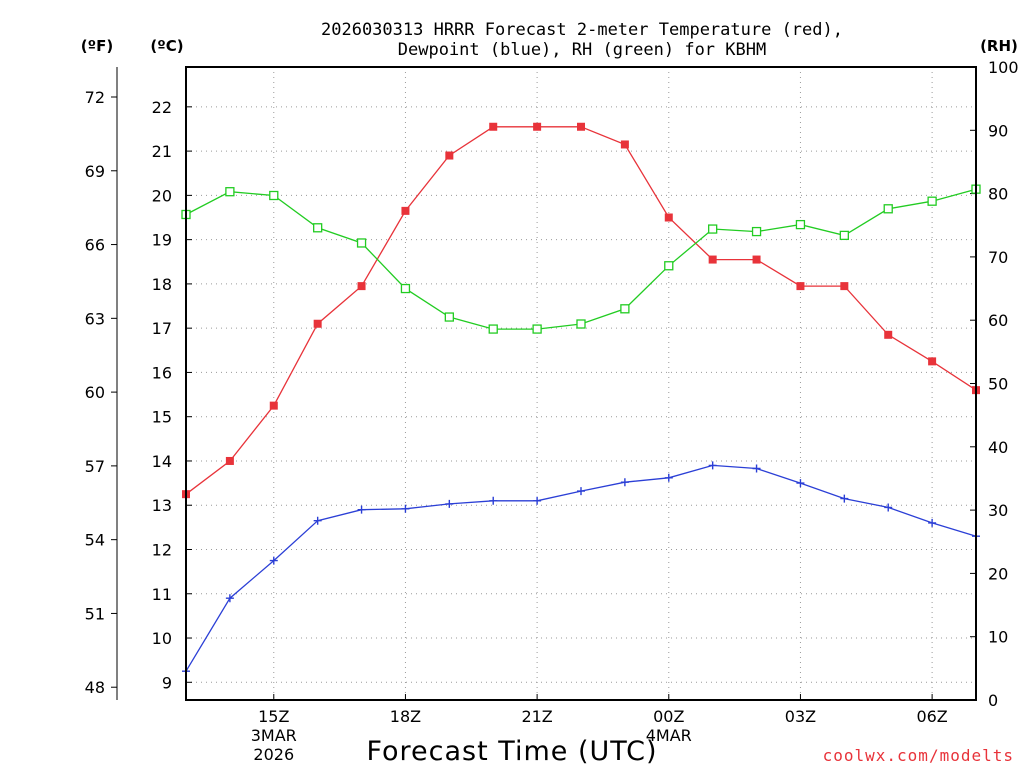  Describe the element at coordinates (162, 240) in the screenshot. I see `celsius-tick-label: 19` at that location.